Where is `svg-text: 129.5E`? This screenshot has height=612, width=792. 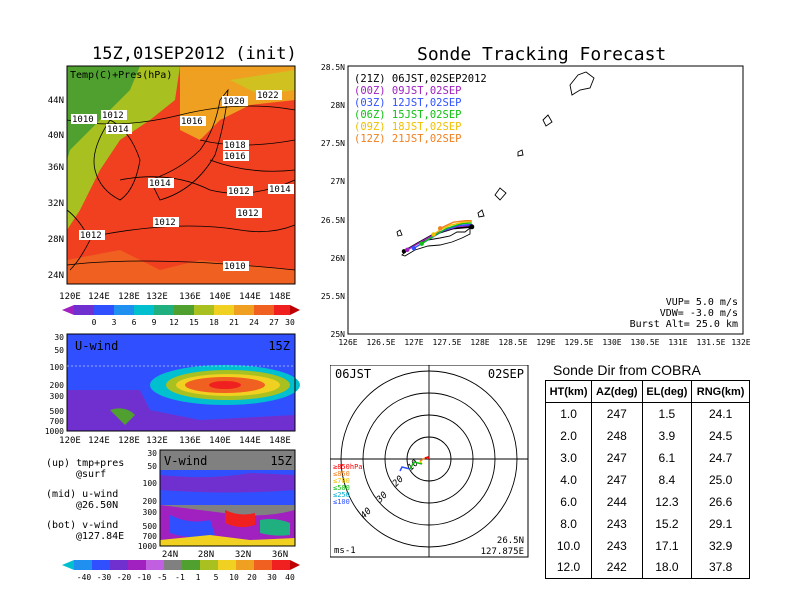 svg-text: 129.5E is located at coordinates (579, 342).